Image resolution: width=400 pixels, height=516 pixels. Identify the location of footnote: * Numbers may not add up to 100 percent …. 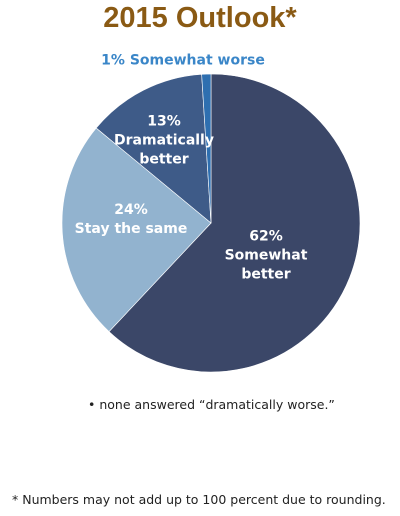
(199, 499).